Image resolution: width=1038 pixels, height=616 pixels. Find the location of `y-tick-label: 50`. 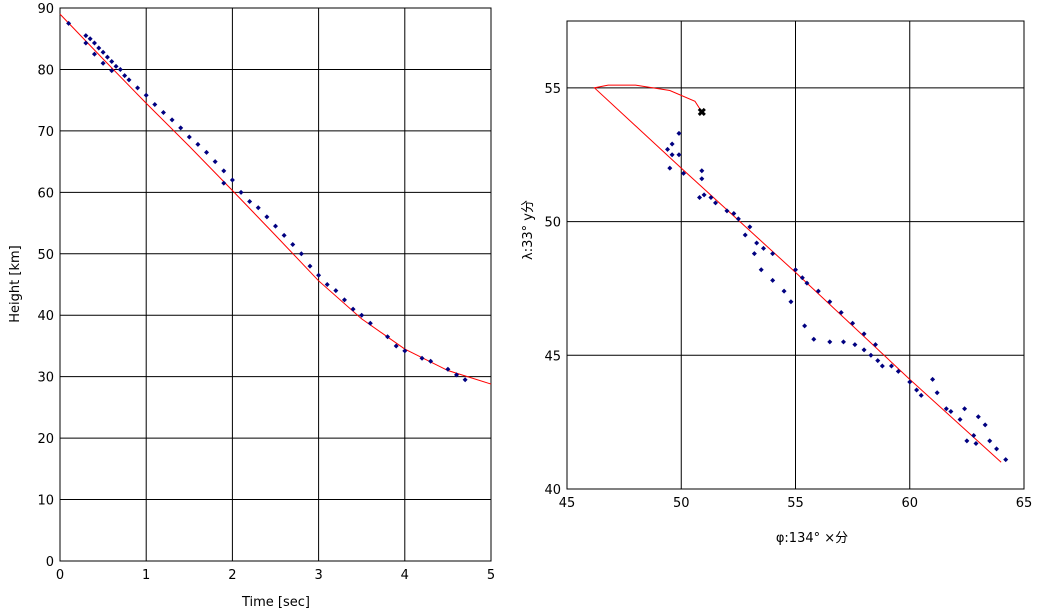

y-tick-label: 50 is located at coordinates (45, 255).